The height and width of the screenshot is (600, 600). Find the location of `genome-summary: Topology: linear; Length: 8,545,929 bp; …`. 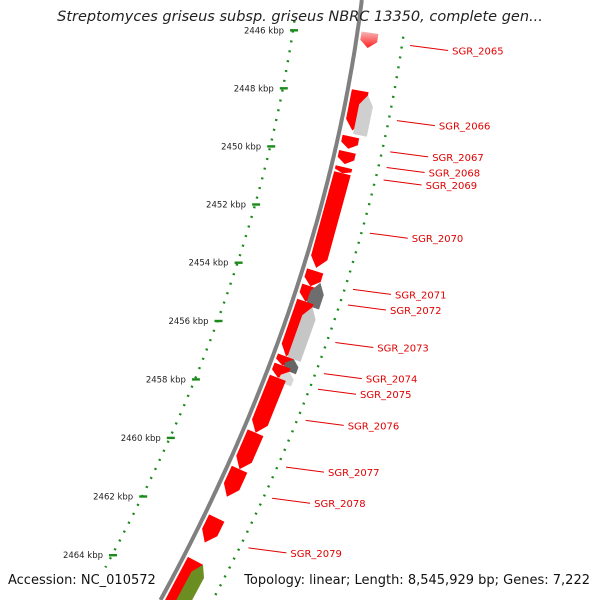

genome-summary: Topology: linear; Length: 8,545,929 bp; … is located at coordinates (415, 580).